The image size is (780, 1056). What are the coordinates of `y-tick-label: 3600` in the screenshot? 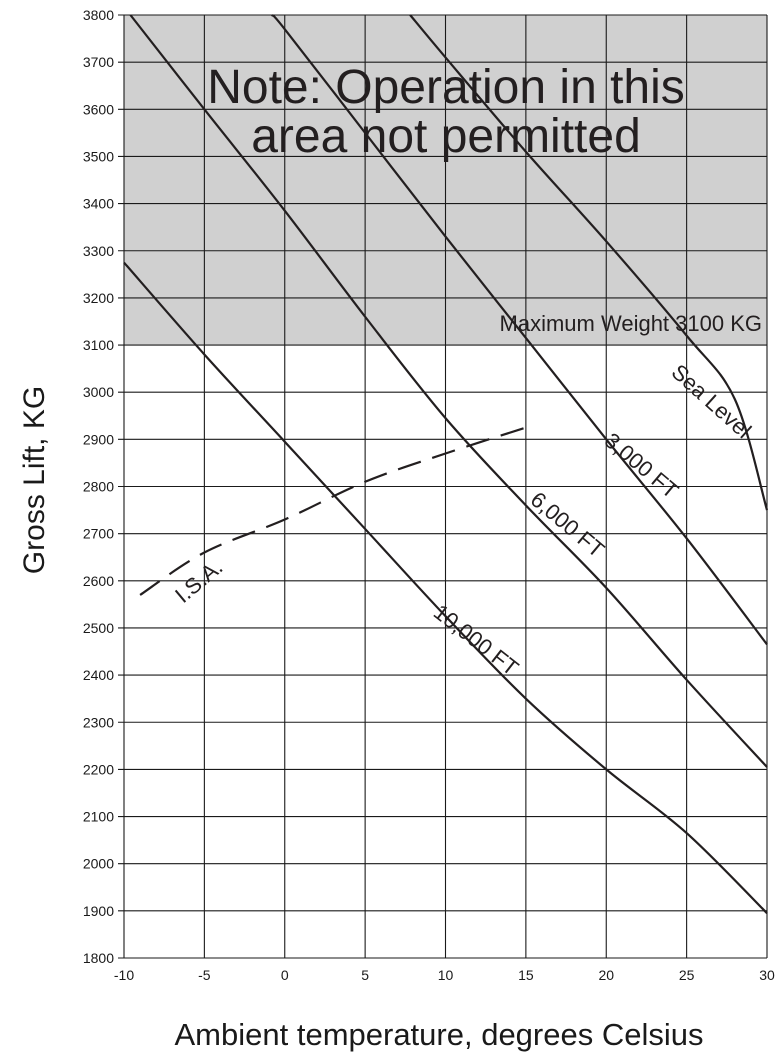 It's located at (98, 109).